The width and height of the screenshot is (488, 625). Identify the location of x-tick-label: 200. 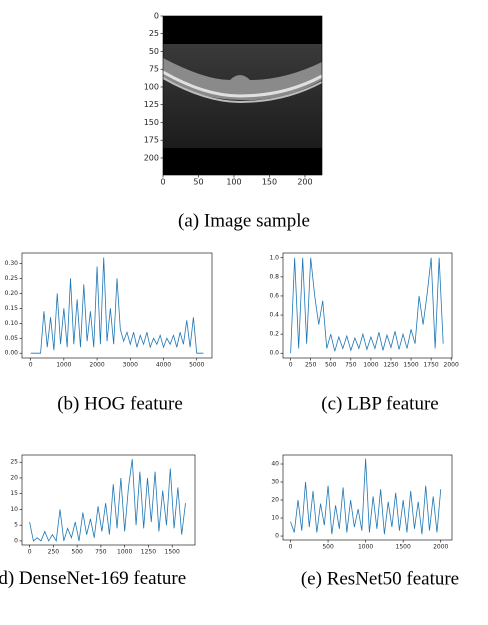
(304, 182).